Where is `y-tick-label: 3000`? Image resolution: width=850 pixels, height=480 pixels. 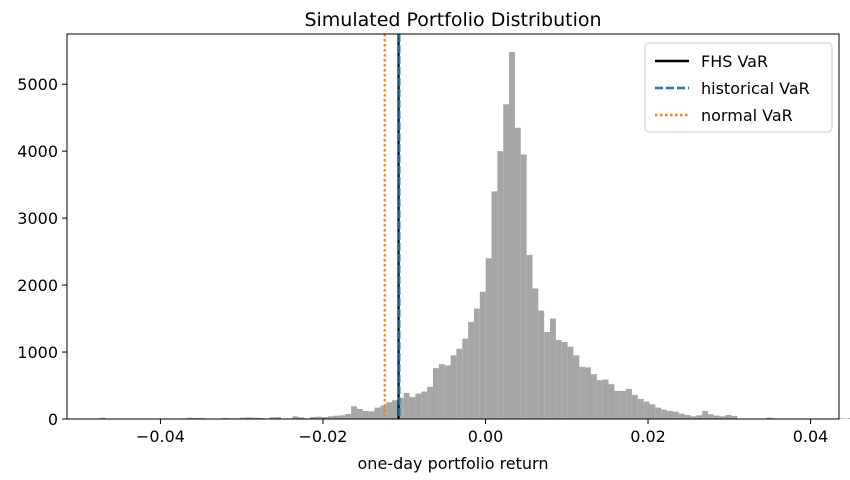
y-tick-label: 3000 is located at coordinates (37, 218).